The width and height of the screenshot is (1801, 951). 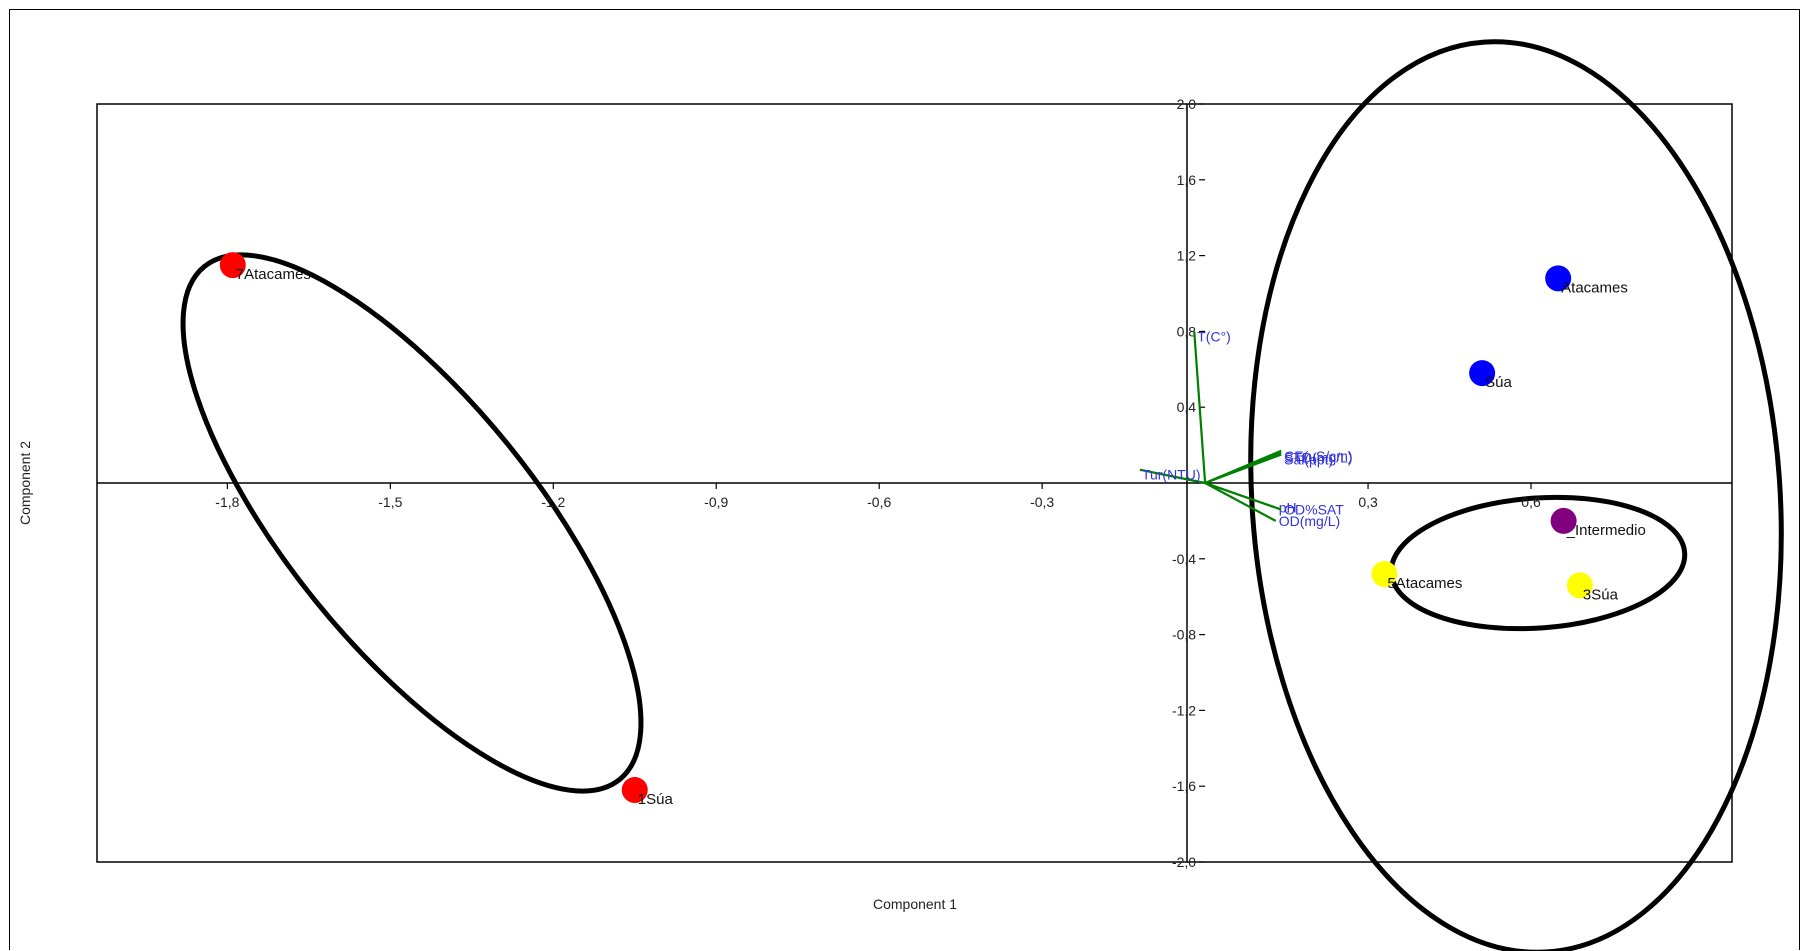 What do you see at coordinates (273, 274) in the screenshot?
I see `point-label: 7Atacames` at bounding box center [273, 274].